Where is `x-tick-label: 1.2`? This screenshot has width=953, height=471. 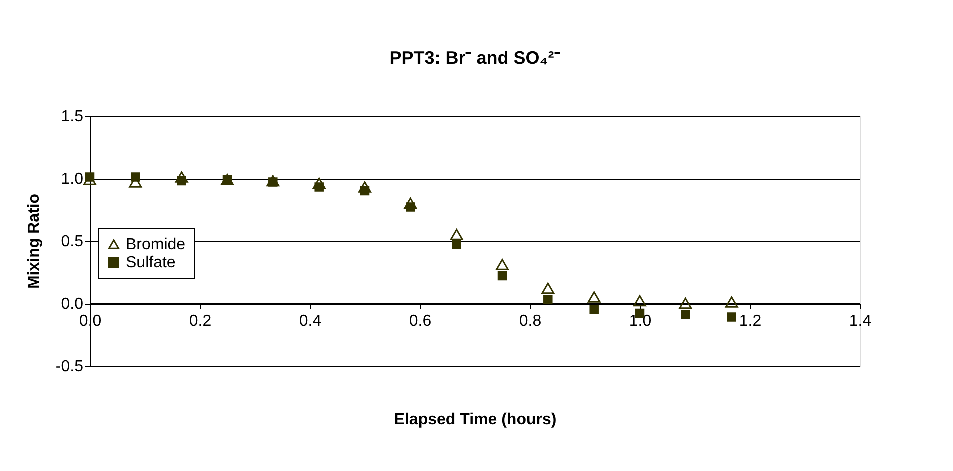 x-tick-label: 1.2 is located at coordinates (750, 321).